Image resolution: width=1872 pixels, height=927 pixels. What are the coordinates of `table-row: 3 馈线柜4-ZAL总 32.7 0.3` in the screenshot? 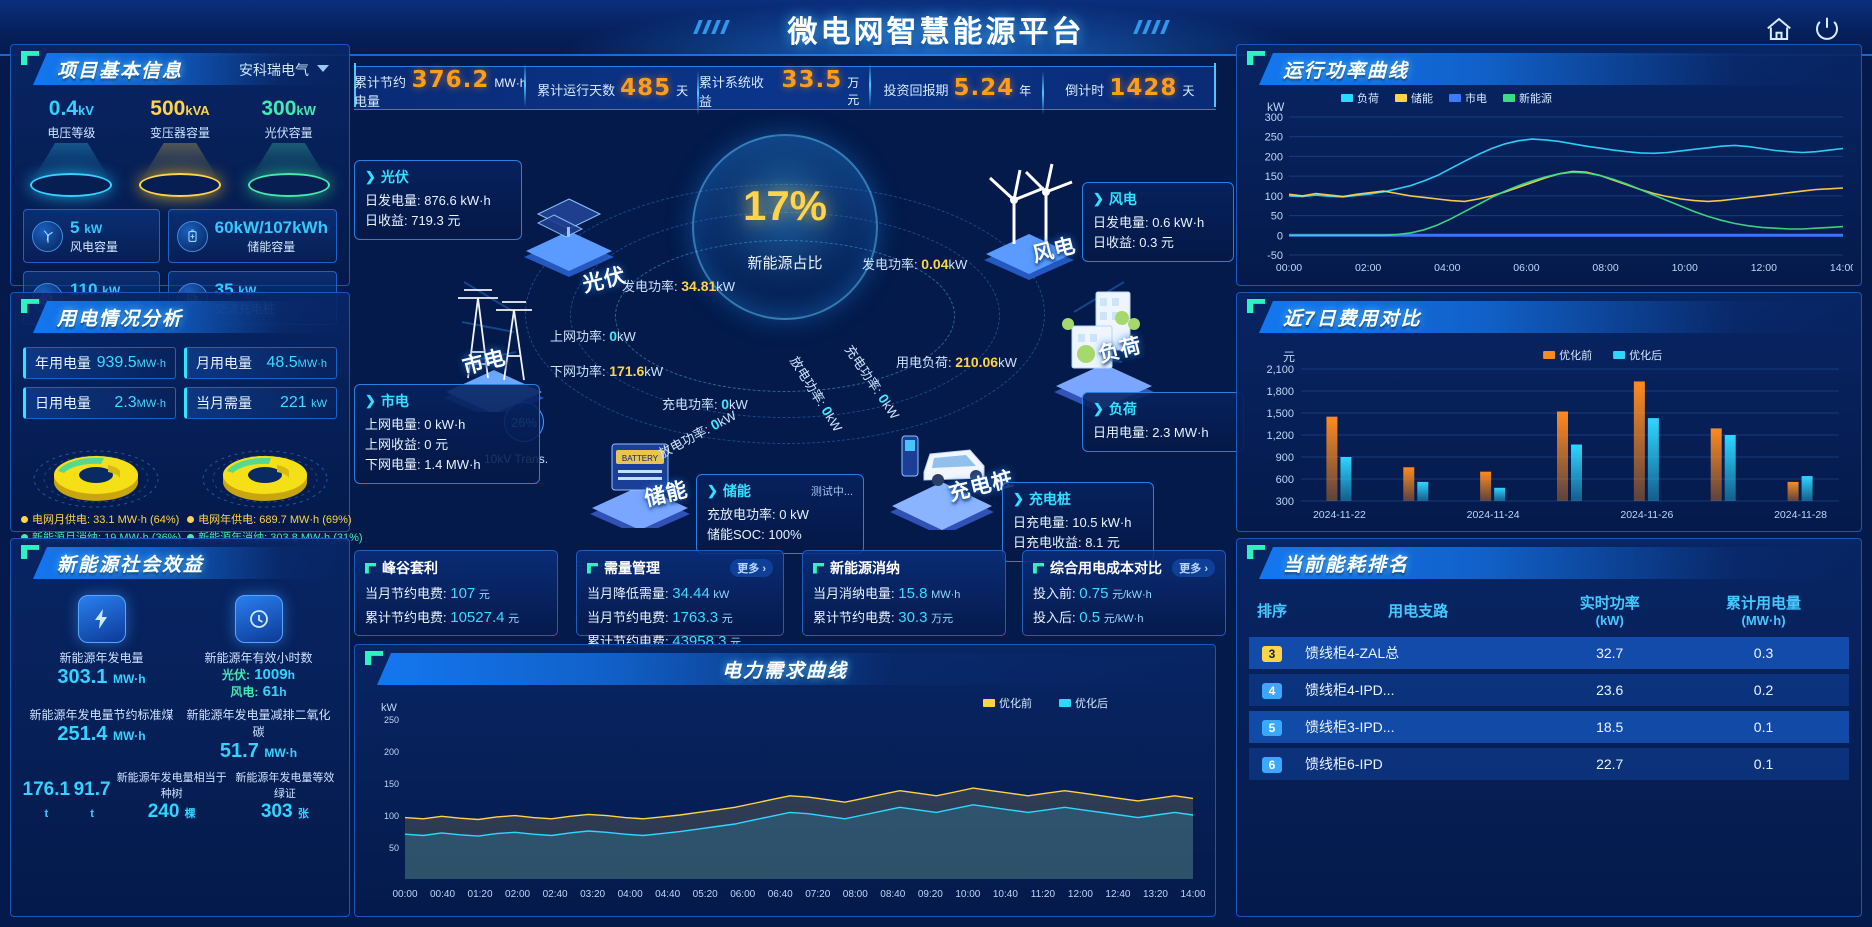 It's located at (1549, 653).